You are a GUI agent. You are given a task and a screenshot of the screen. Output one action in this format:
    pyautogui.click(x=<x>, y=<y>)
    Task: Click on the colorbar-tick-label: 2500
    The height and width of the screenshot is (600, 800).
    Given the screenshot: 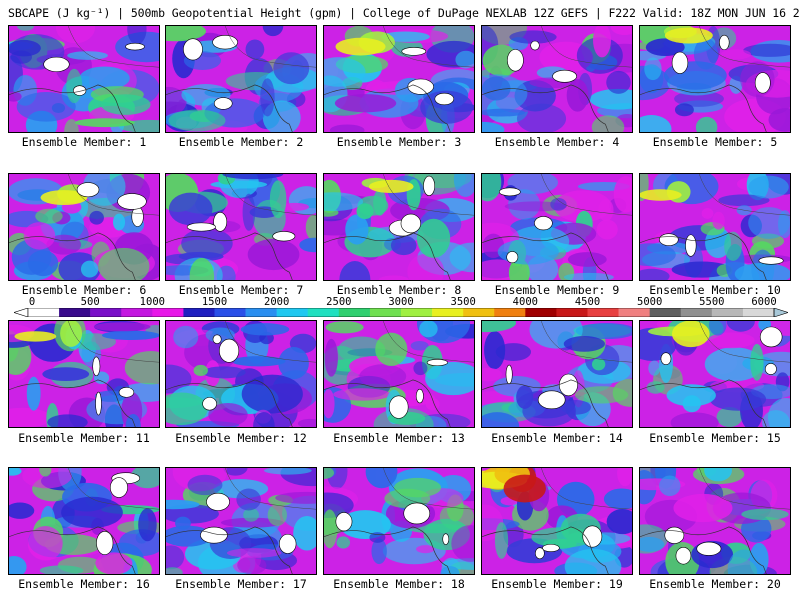 What is the action you would take?
    pyautogui.click(x=339, y=302)
    